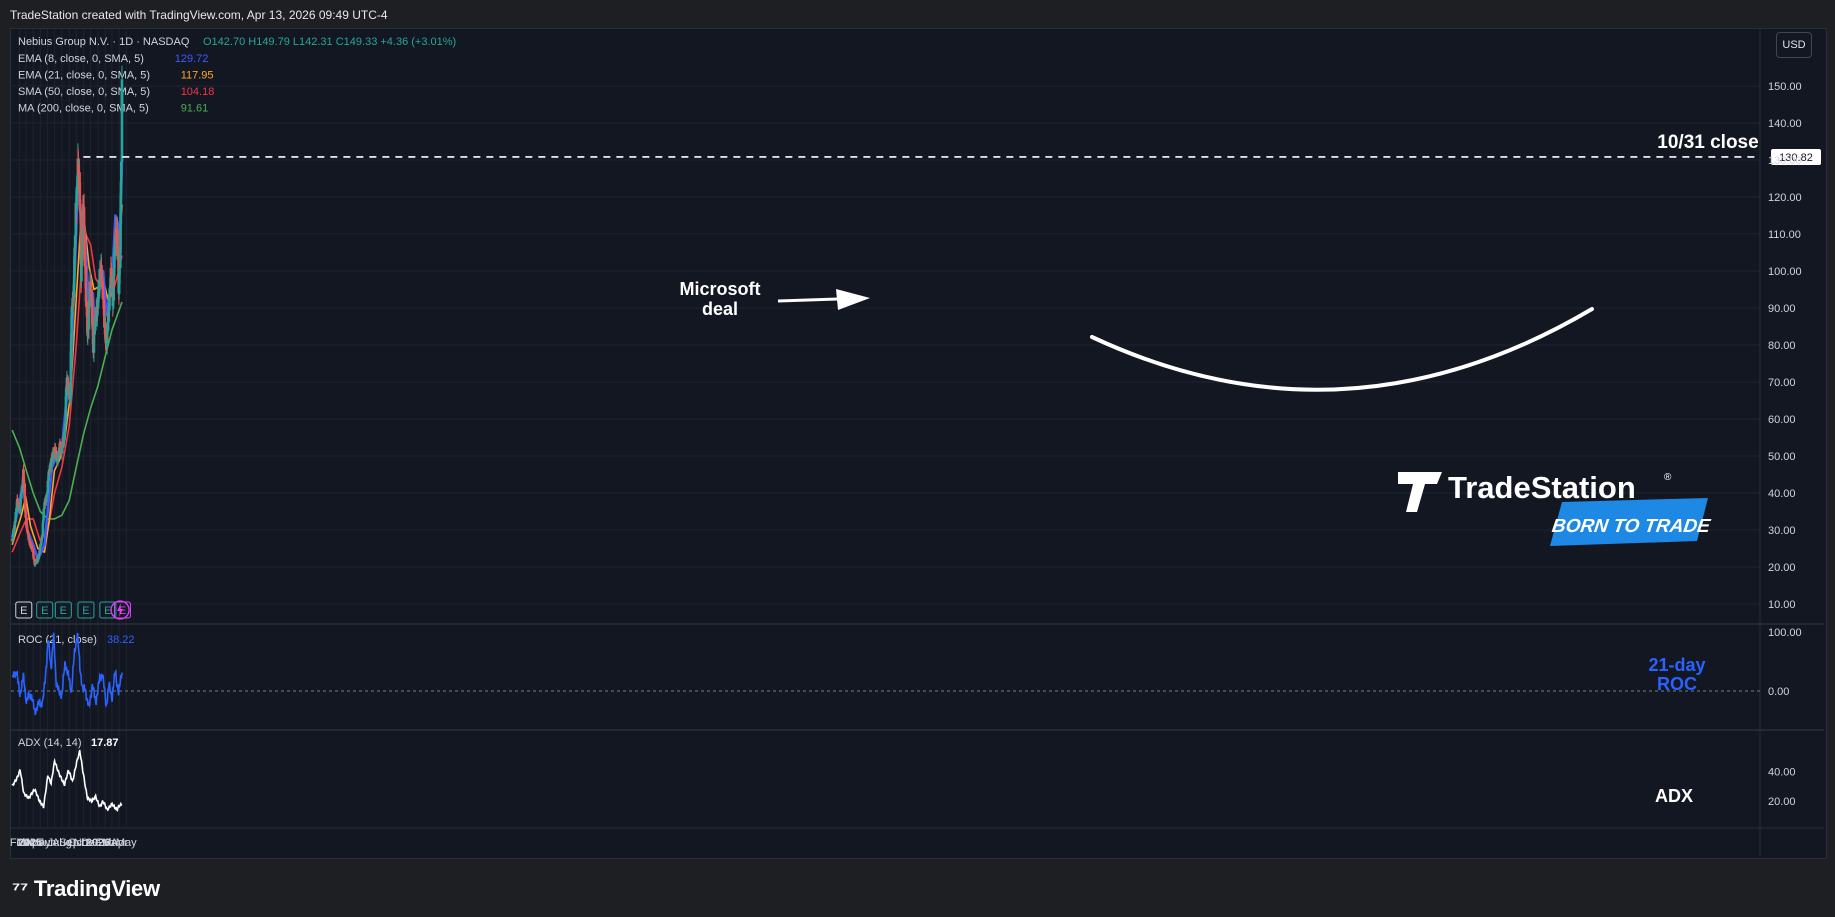  What do you see at coordinates (853, 299) in the screenshot?
I see `microsoft-arrow-head` at bounding box center [853, 299].